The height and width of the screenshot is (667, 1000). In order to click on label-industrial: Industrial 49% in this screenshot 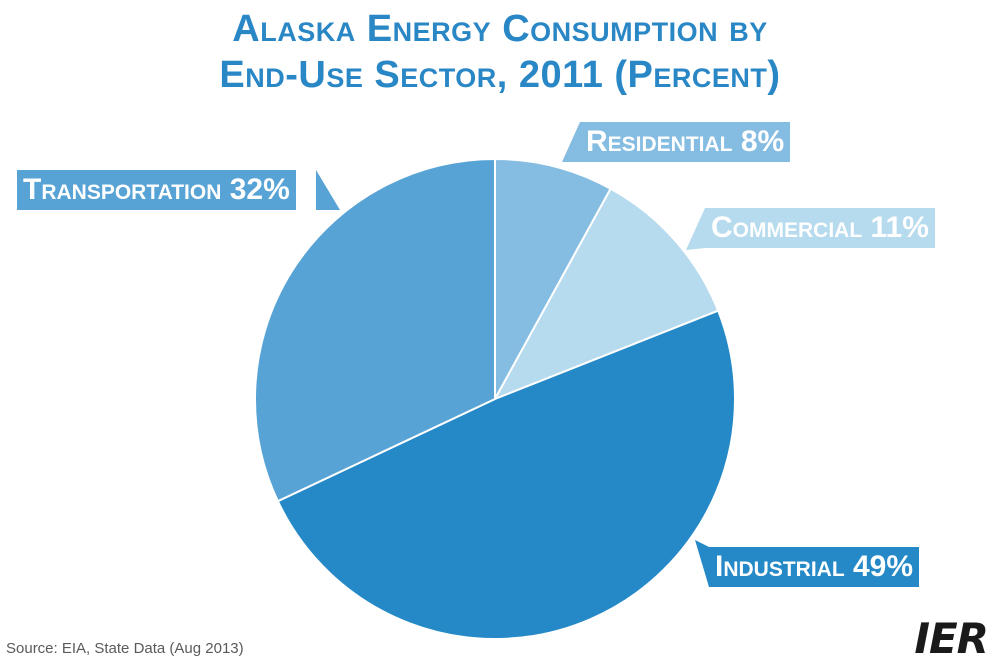, I will do `click(814, 567)`.